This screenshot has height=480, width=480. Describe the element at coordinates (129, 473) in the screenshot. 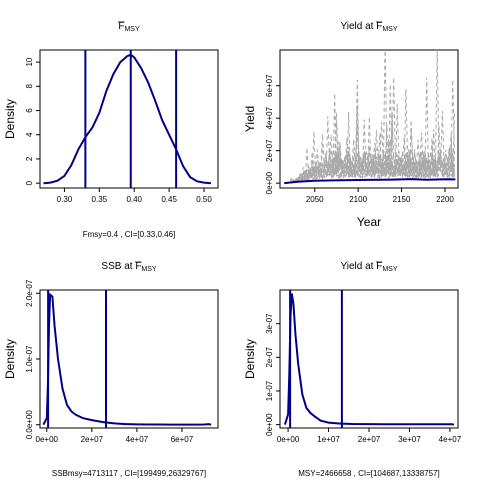

I see `chart-caption: SSBmsy=4713117 , CI=[199499,26329767]` at that location.